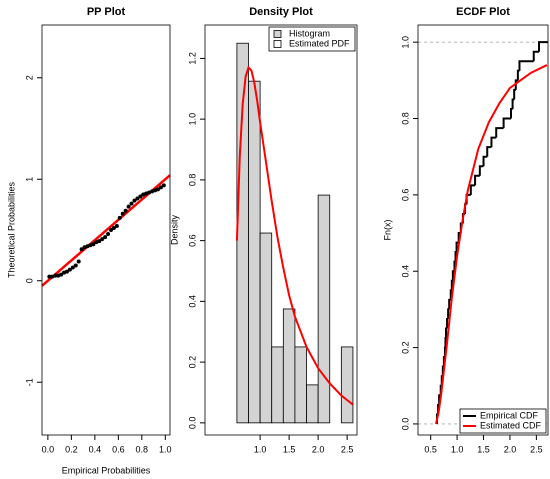 The height and width of the screenshot is (479, 550). Describe the element at coordinates (387, 230) in the screenshot. I see `y-axis-label: Fn(x)` at that location.